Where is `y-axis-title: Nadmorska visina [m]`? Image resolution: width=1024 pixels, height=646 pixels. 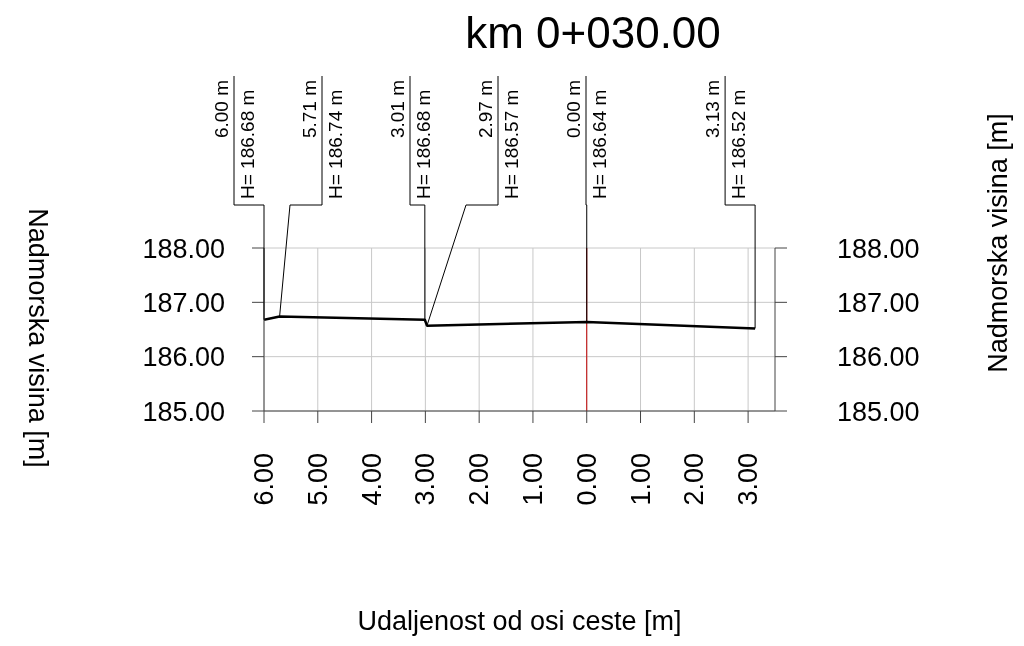
y-axis-title: Nadmorska visina [m] is located at coordinates (38, 338).